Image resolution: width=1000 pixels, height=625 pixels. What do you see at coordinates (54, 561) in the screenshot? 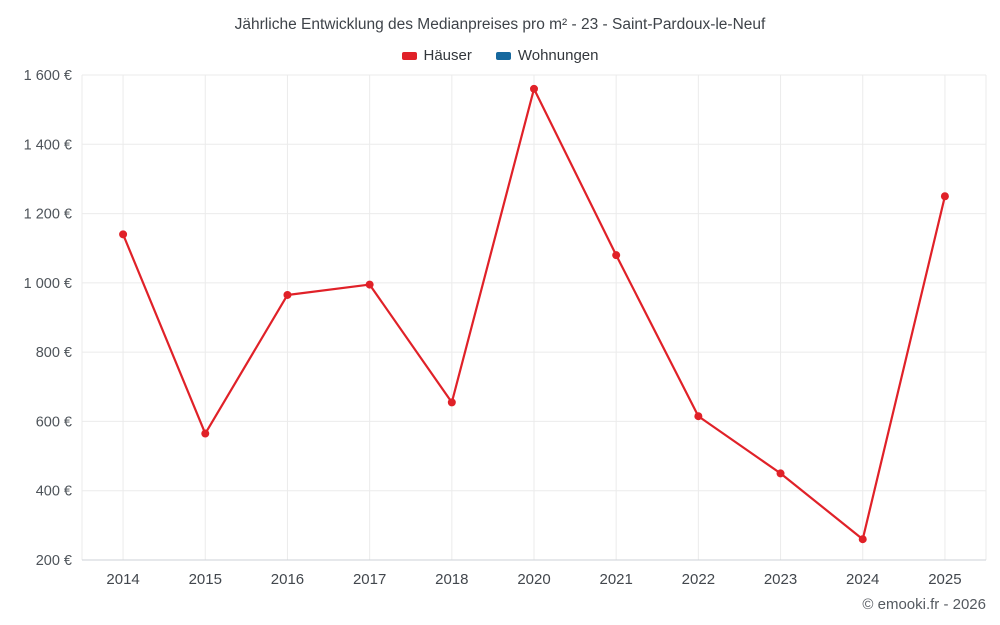
I see `y-tick-label: 200 €` at bounding box center [54, 561].